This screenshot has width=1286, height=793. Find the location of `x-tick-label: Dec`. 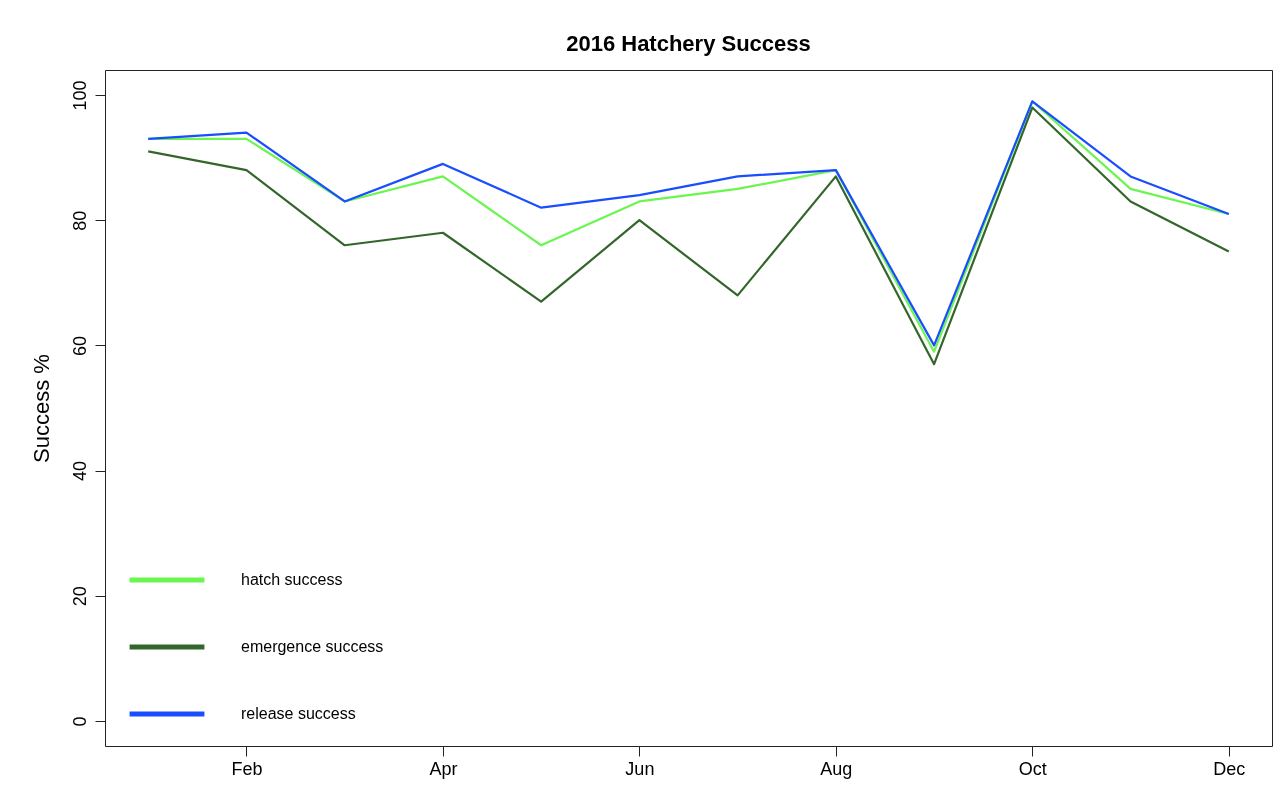

x-tick-label: Dec is located at coordinates (1229, 768).